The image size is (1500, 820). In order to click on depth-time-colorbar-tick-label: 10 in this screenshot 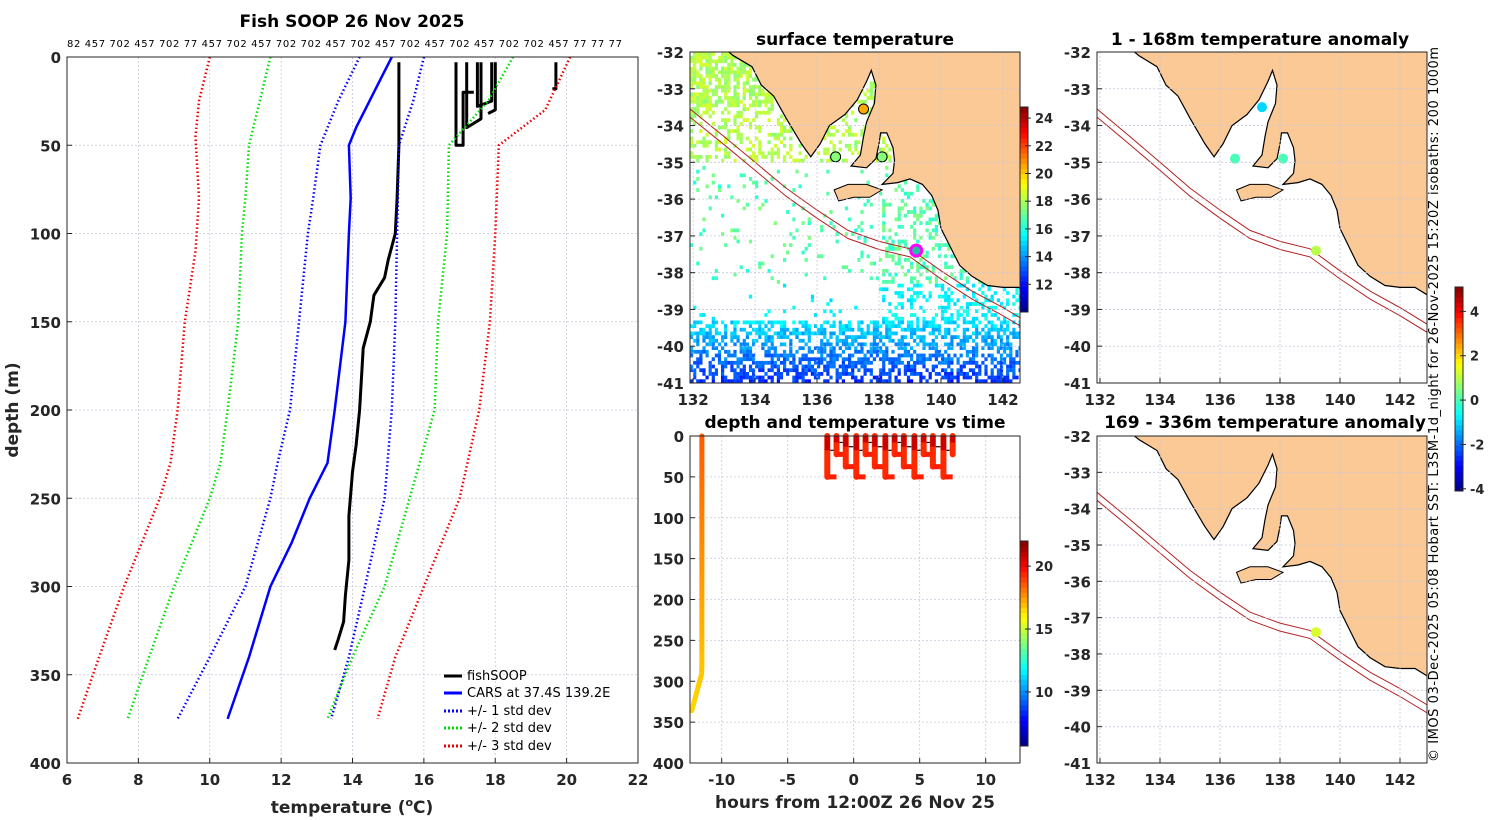, I will do `click(1044, 693)`.